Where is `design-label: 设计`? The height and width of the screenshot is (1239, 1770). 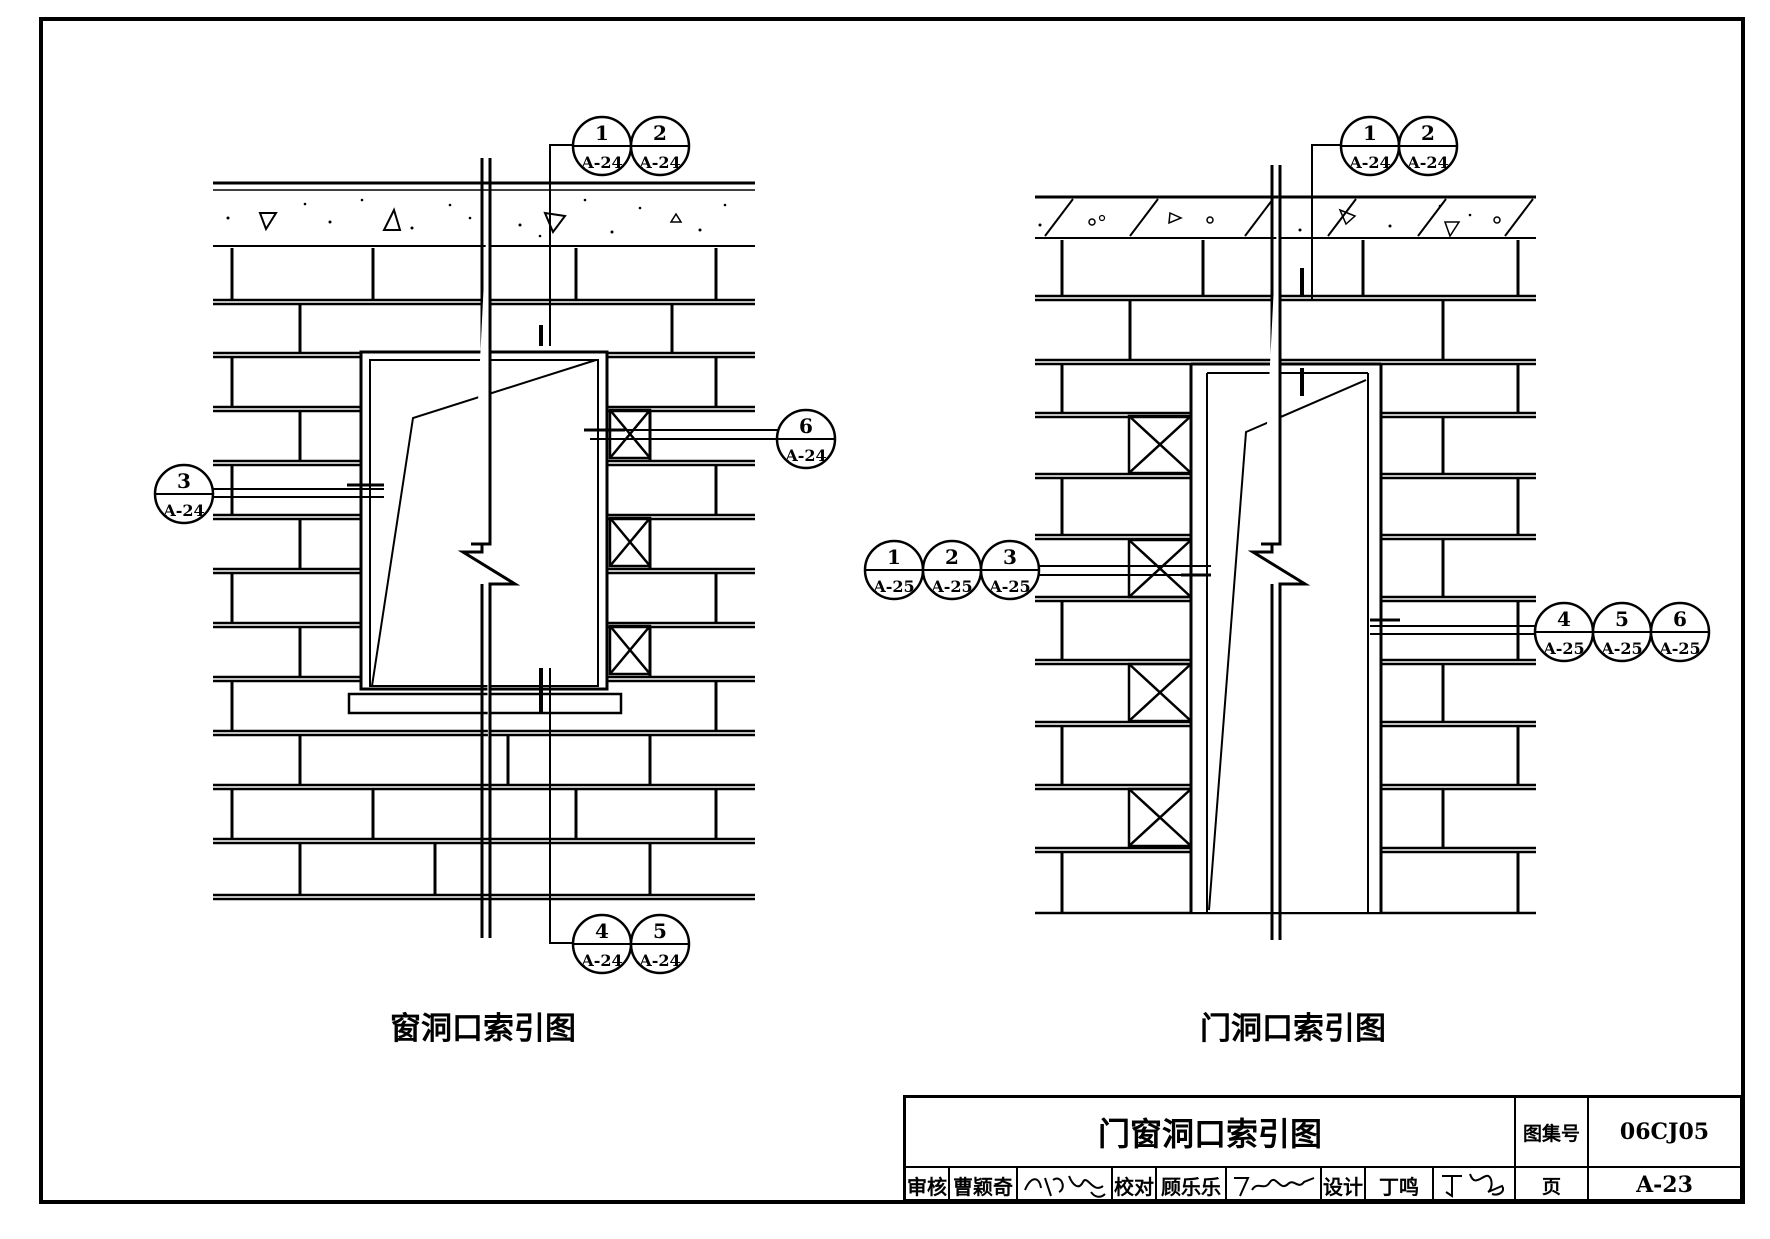 design-label: 设计 is located at coordinates (1344, 1185).